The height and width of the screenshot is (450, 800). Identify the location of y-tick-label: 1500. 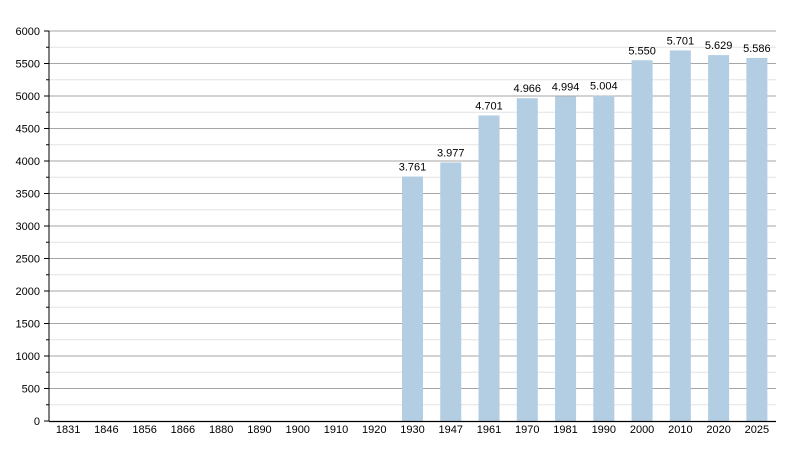
(28, 325).